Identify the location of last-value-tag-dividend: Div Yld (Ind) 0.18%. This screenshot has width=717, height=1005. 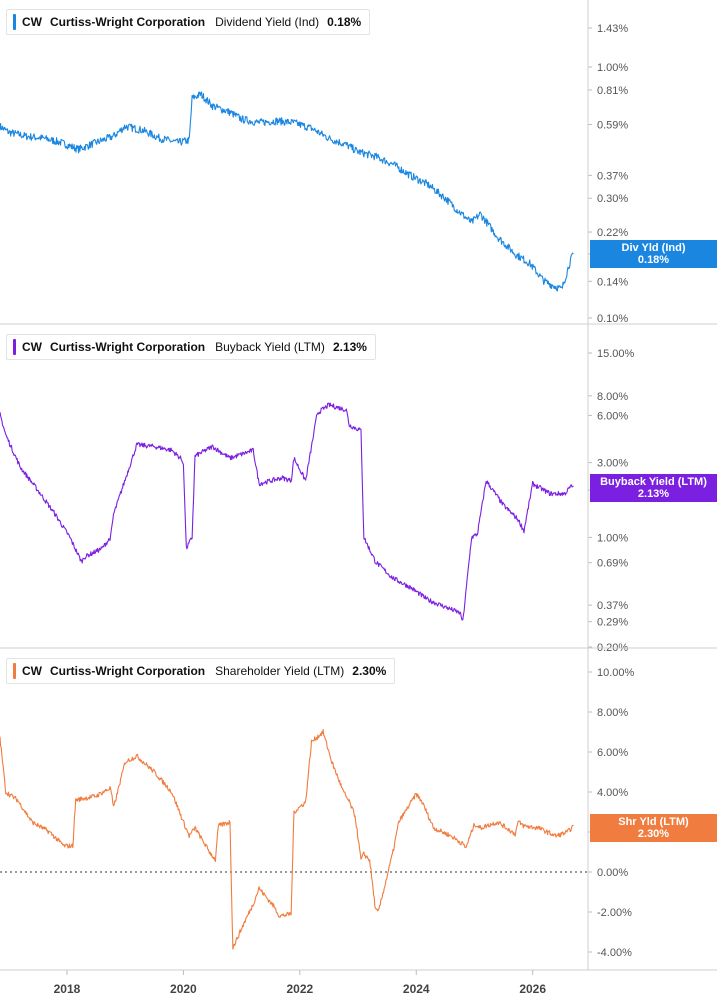
(653, 254).